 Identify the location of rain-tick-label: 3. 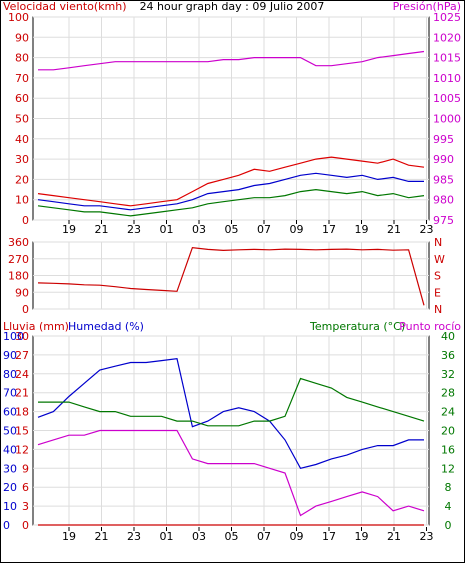
(25, 506).